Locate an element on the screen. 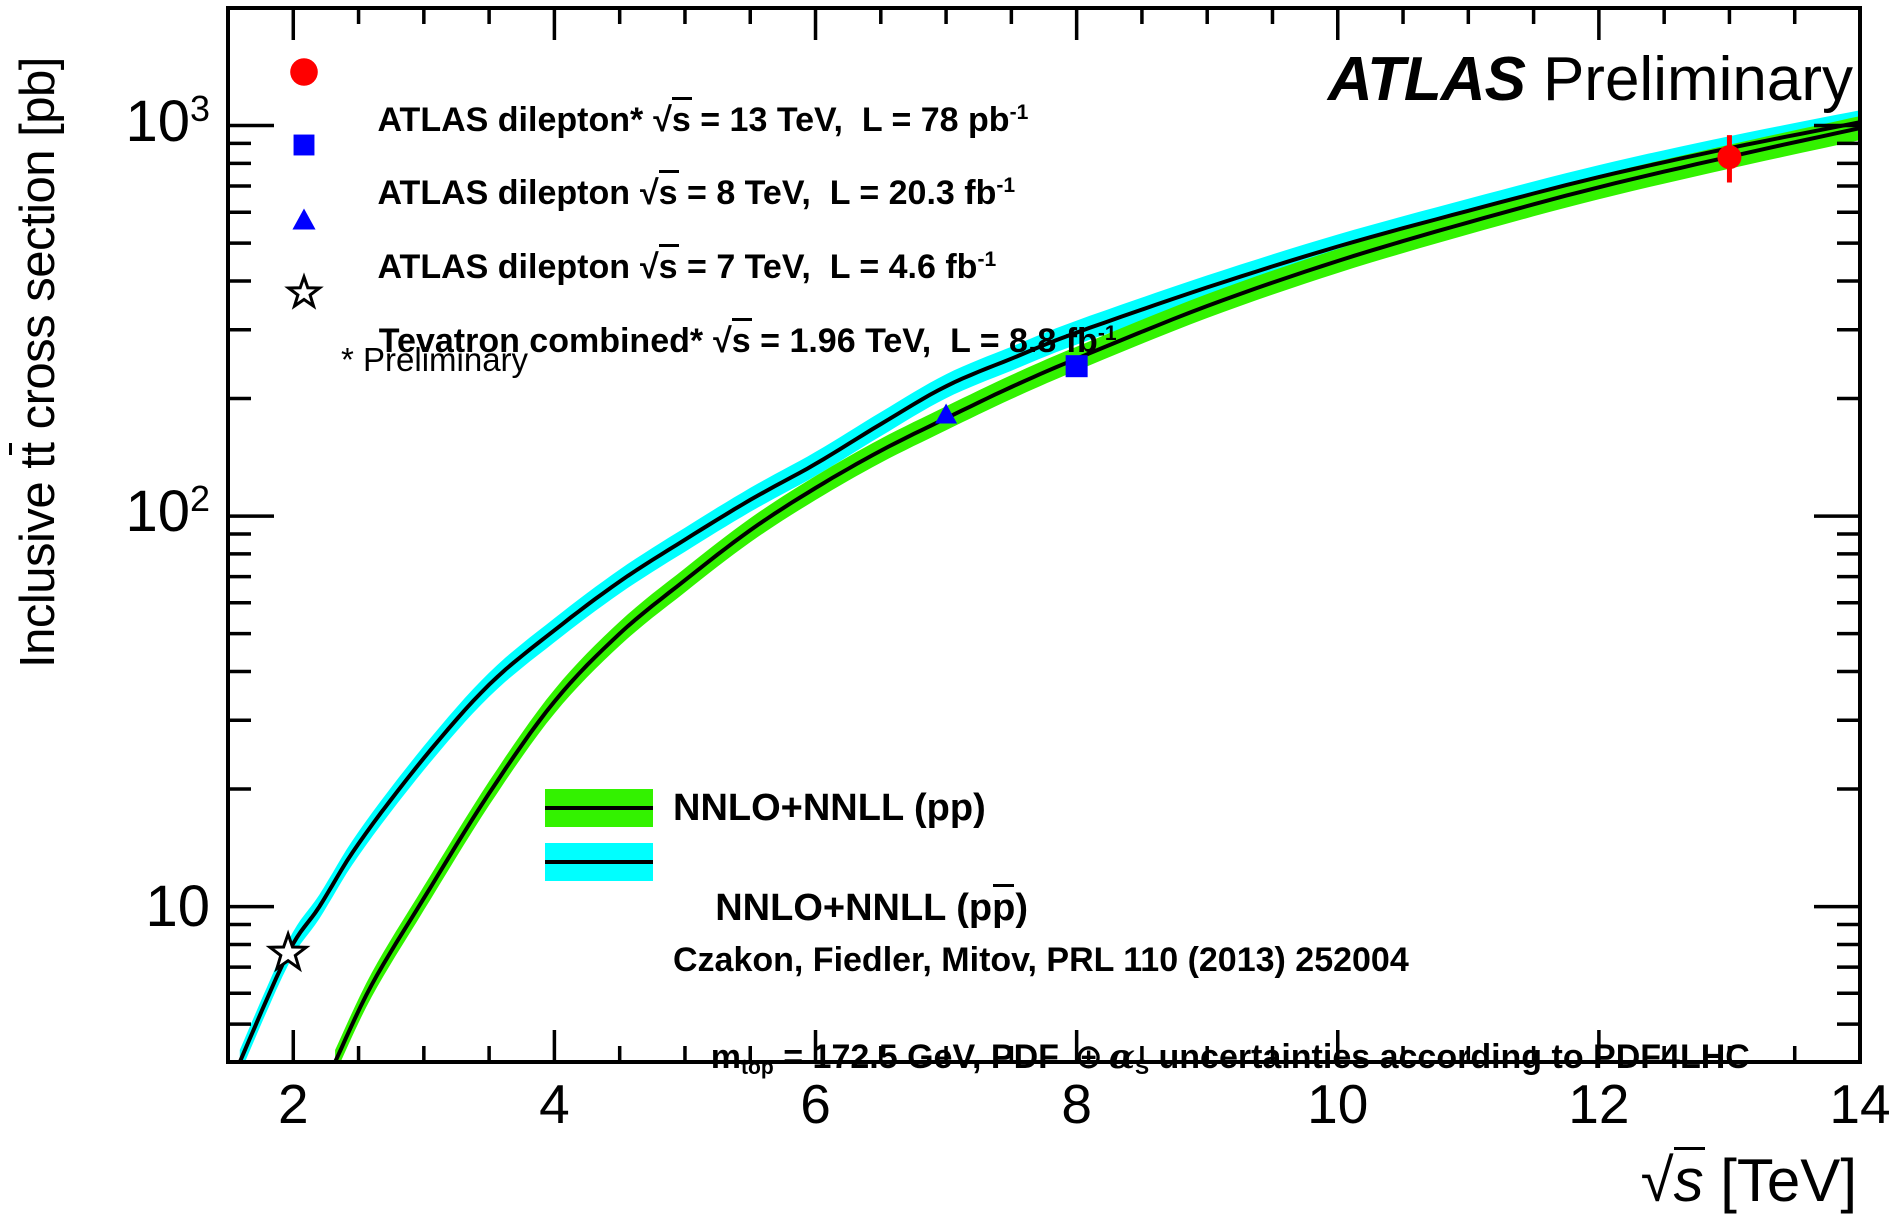  legend-label: Tevatron combined* is located at coordinates (541, 341).